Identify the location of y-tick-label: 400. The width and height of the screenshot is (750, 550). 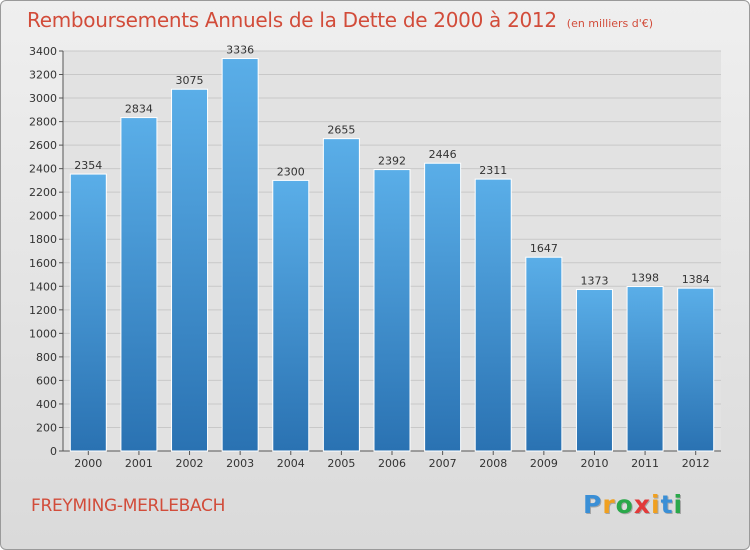
(46, 404).